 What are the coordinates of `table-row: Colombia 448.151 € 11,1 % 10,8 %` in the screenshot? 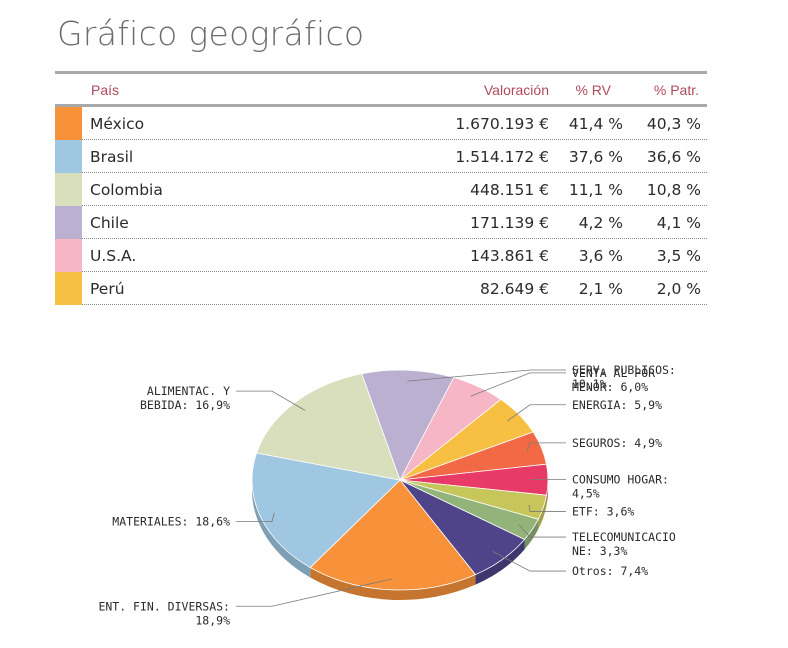 It's located at (381, 189).